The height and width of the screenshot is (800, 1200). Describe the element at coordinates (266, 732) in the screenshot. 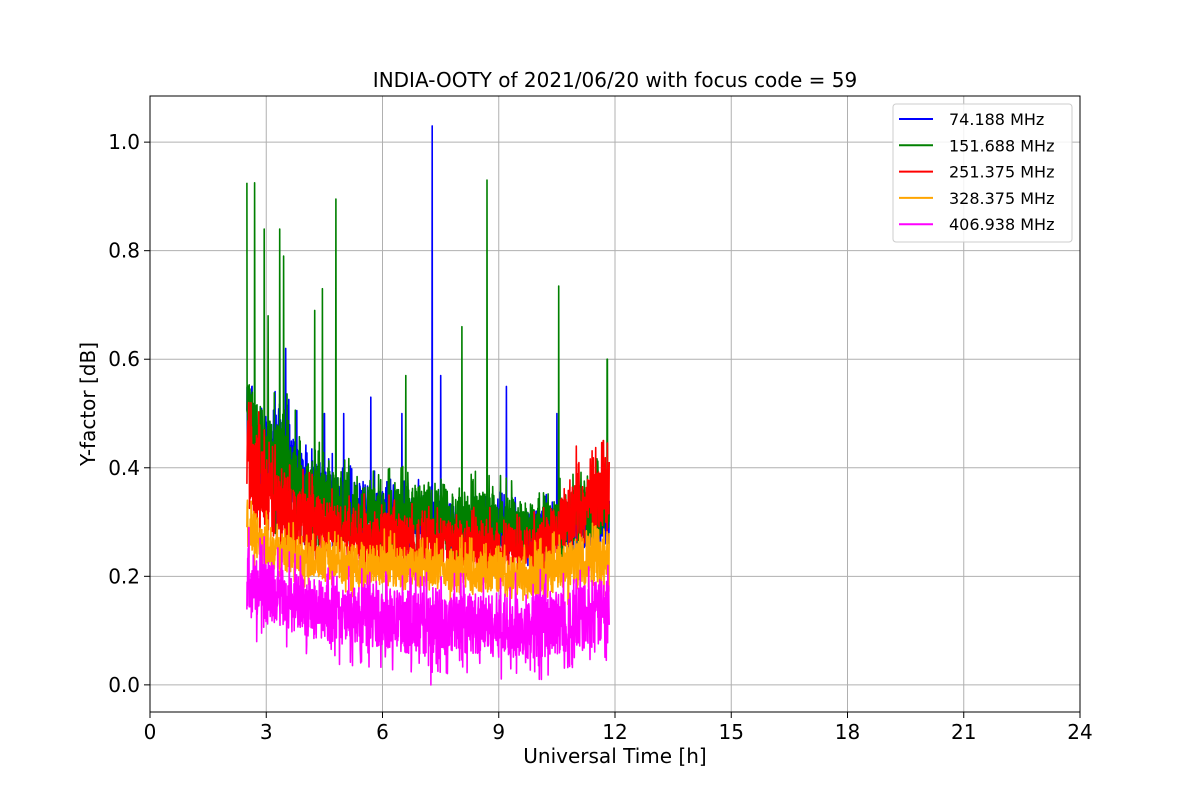

I see `x-tick-label: 3` at that location.